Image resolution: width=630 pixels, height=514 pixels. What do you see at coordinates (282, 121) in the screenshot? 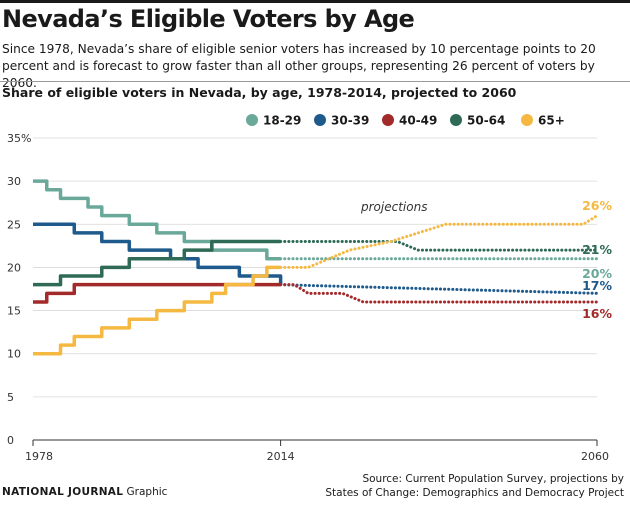
I see `legend-label: 18-29` at bounding box center [282, 121].